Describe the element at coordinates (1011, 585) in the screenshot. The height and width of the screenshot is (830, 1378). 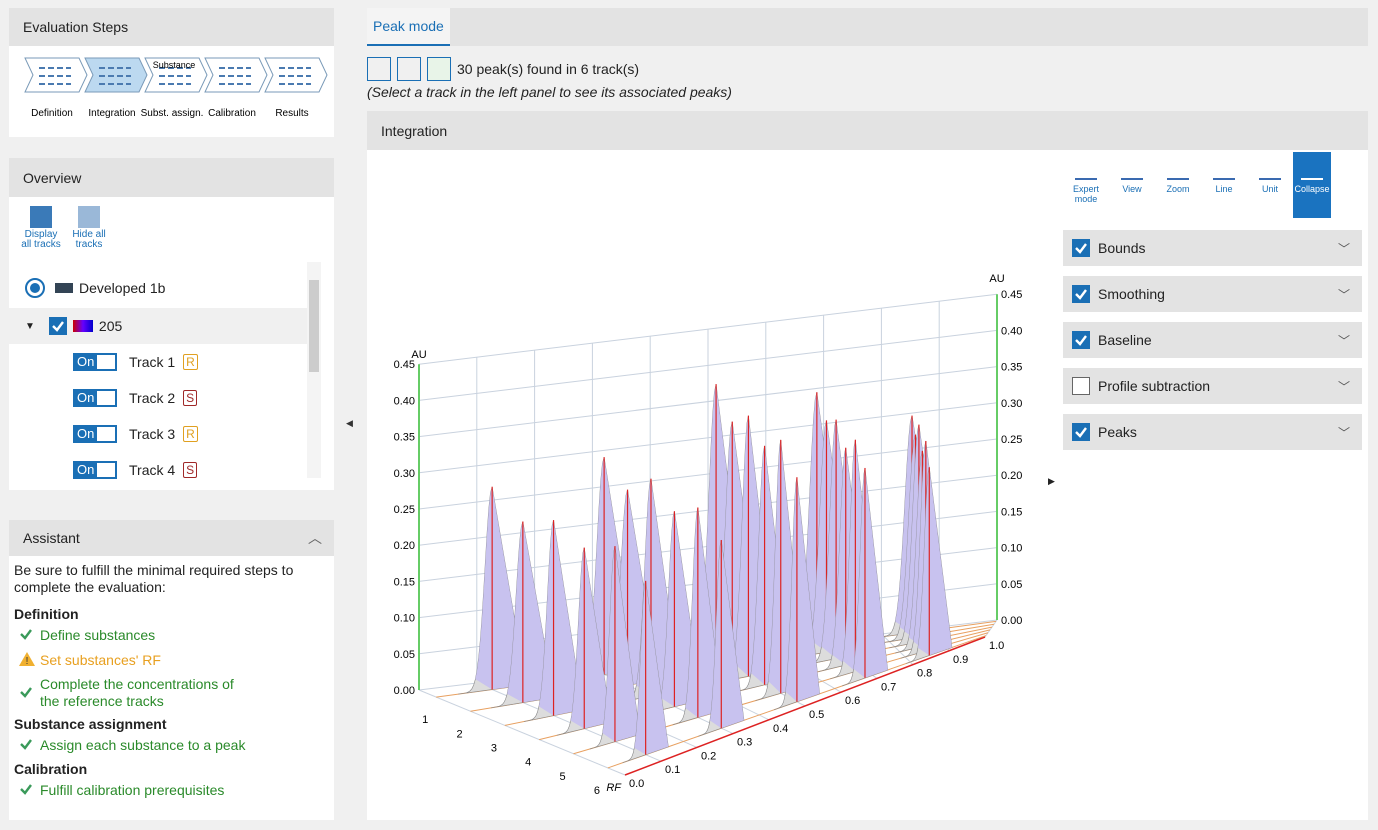
I see `y2-tick-label: 0.05` at that location.